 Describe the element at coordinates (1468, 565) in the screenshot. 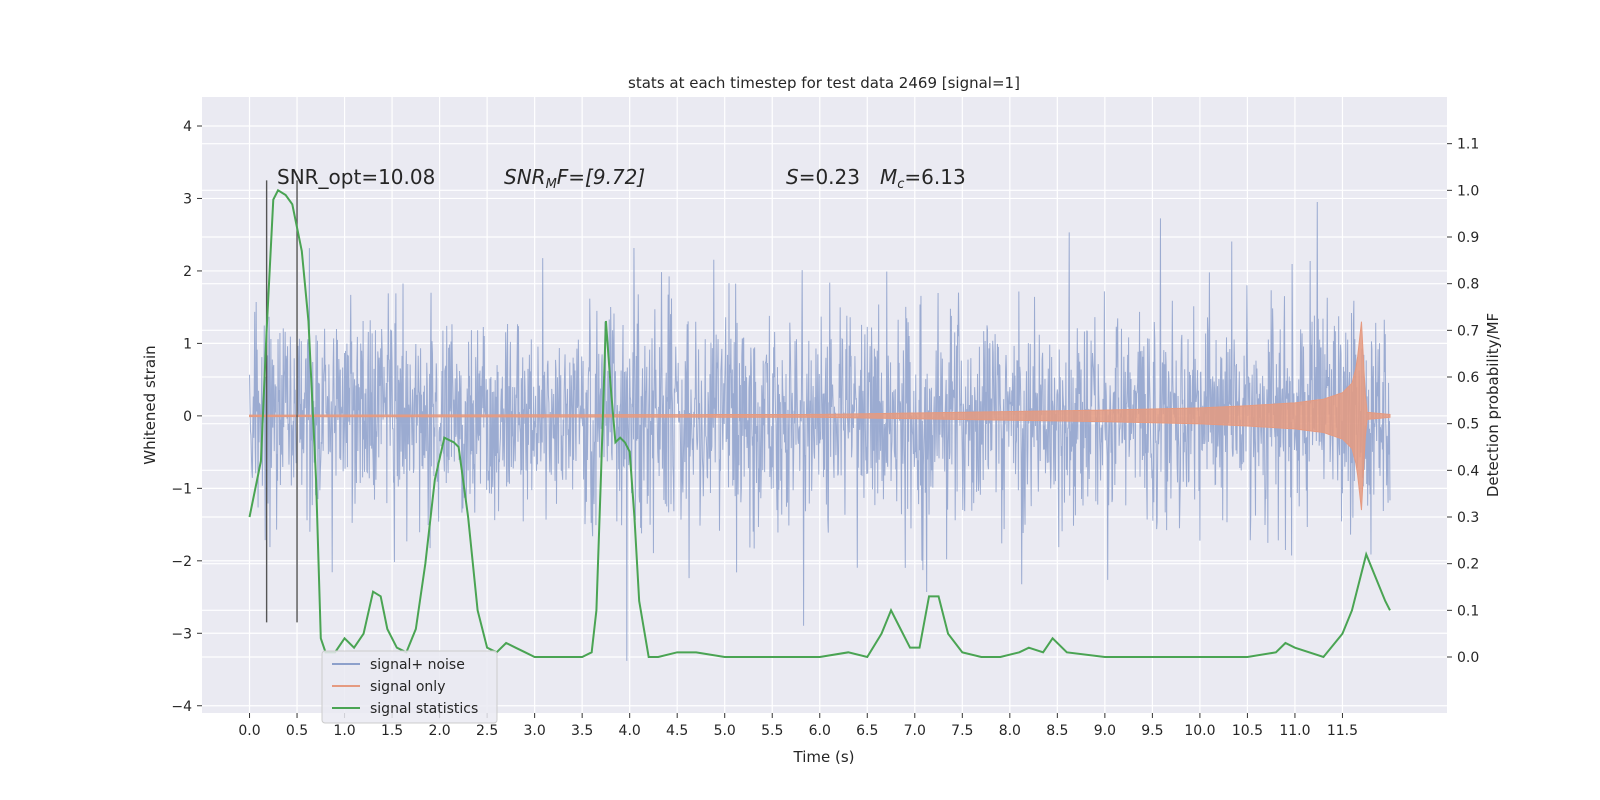

I see `y2-tick-label: 0.2` at that location.